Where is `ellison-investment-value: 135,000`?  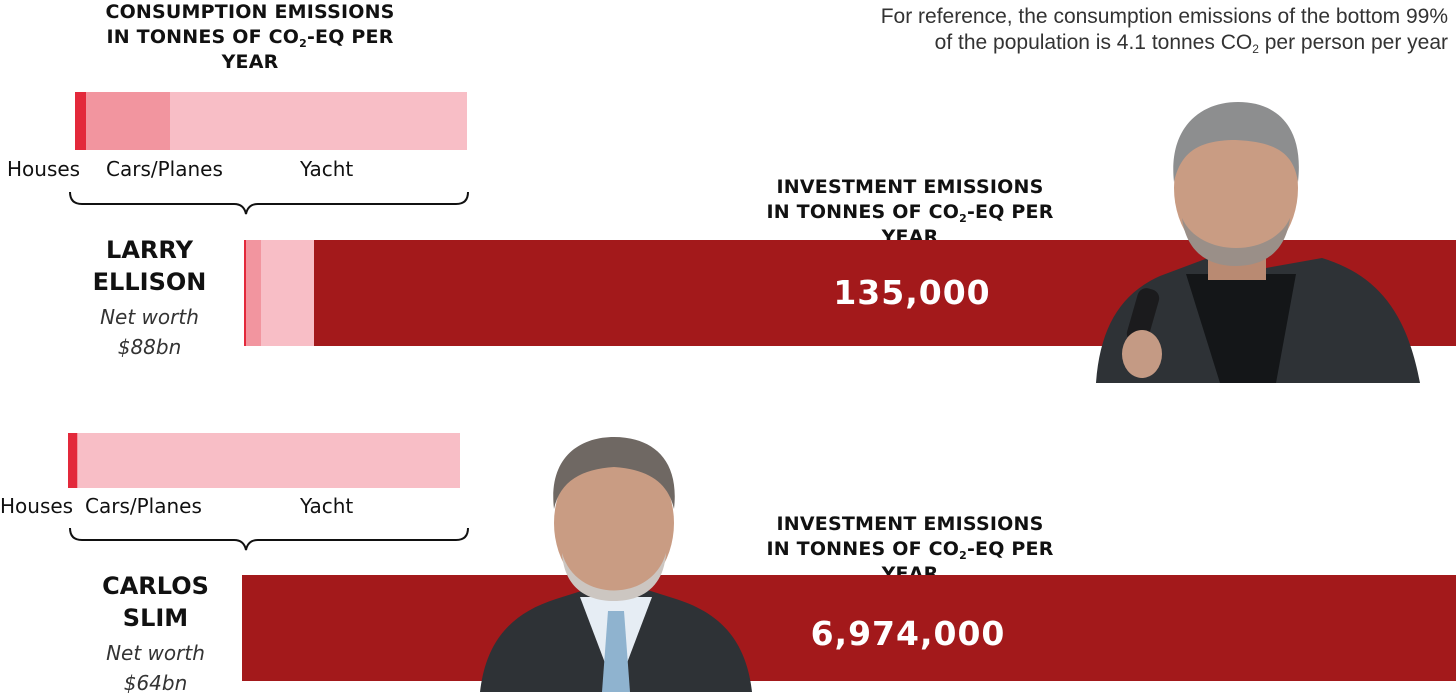
ellison-investment-value: 135,000 is located at coordinates (912, 292).